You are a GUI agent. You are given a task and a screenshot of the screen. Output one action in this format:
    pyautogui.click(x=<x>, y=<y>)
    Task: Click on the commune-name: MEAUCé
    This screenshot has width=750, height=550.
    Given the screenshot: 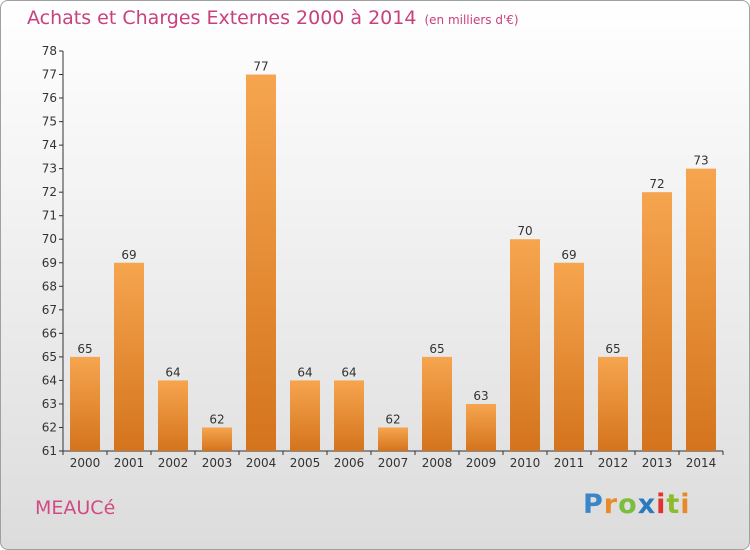 What is the action you would take?
    pyautogui.click(x=75, y=508)
    